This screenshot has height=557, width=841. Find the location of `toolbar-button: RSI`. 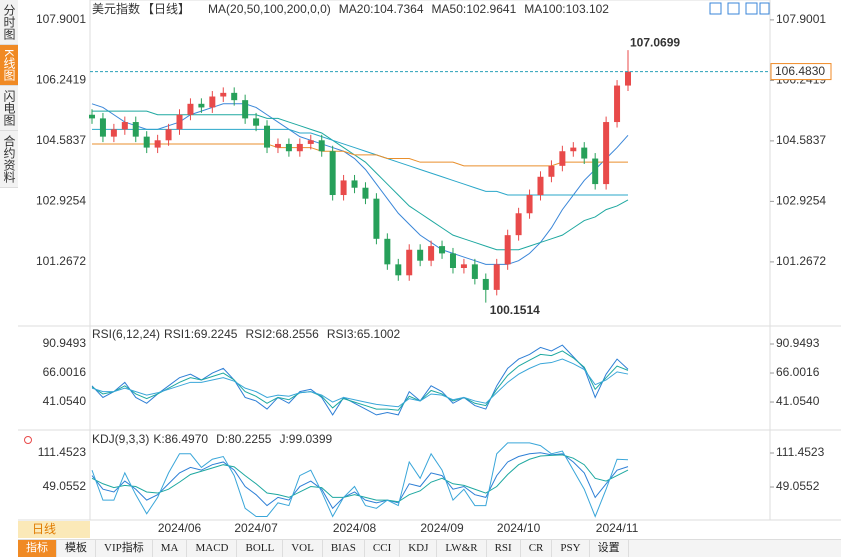

toolbar-button: RSI is located at coordinates (504, 548).